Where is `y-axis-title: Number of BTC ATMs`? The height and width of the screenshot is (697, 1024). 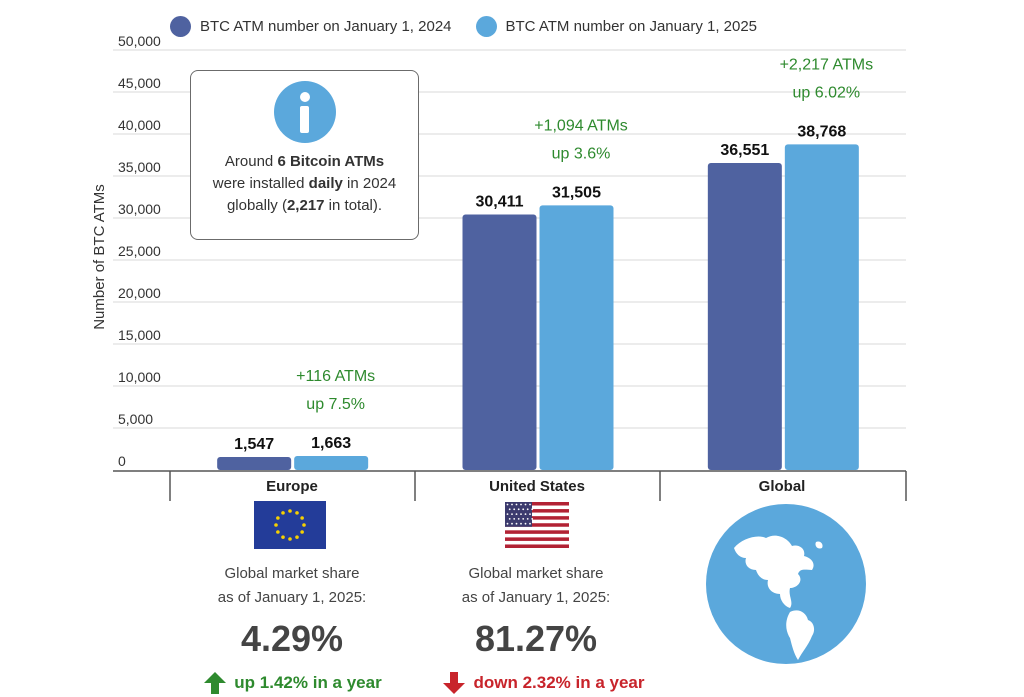 y-axis-title: Number of BTC ATMs is located at coordinates (99, 257).